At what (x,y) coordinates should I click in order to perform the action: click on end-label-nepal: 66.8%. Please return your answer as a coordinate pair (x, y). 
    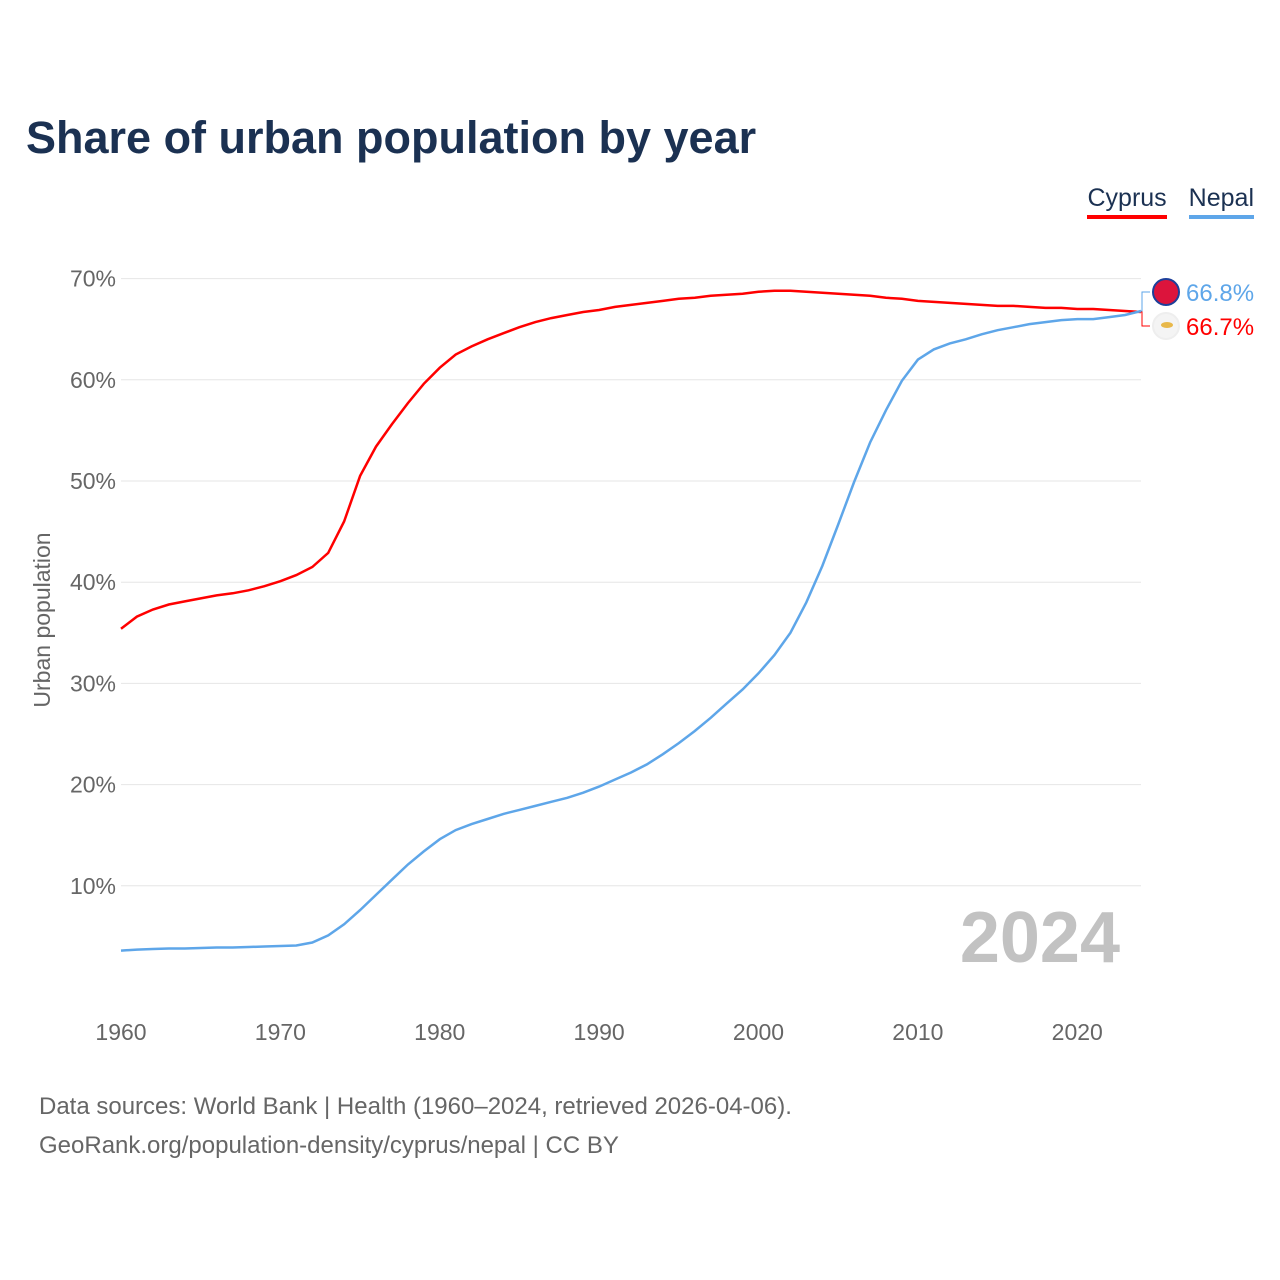
    Looking at the image, I should click on (1220, 293).